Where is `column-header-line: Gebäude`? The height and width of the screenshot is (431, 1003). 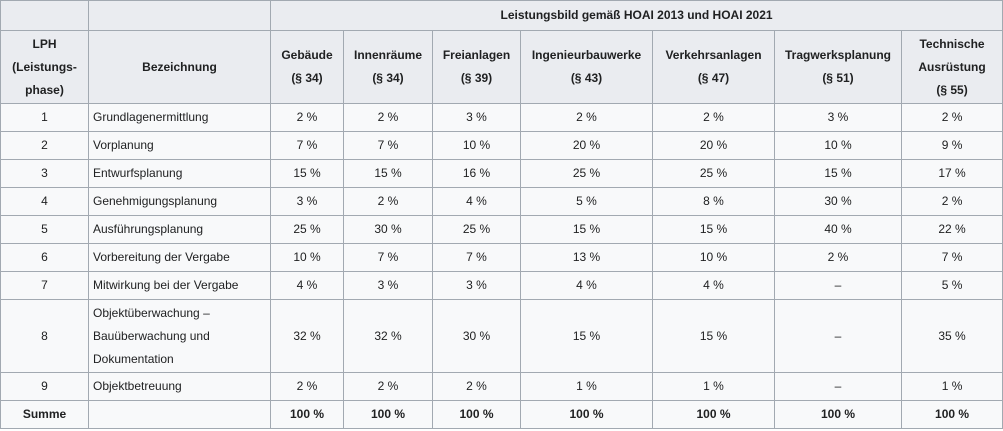 column-header-line: Gebäude is located at coordinates (307, 55).